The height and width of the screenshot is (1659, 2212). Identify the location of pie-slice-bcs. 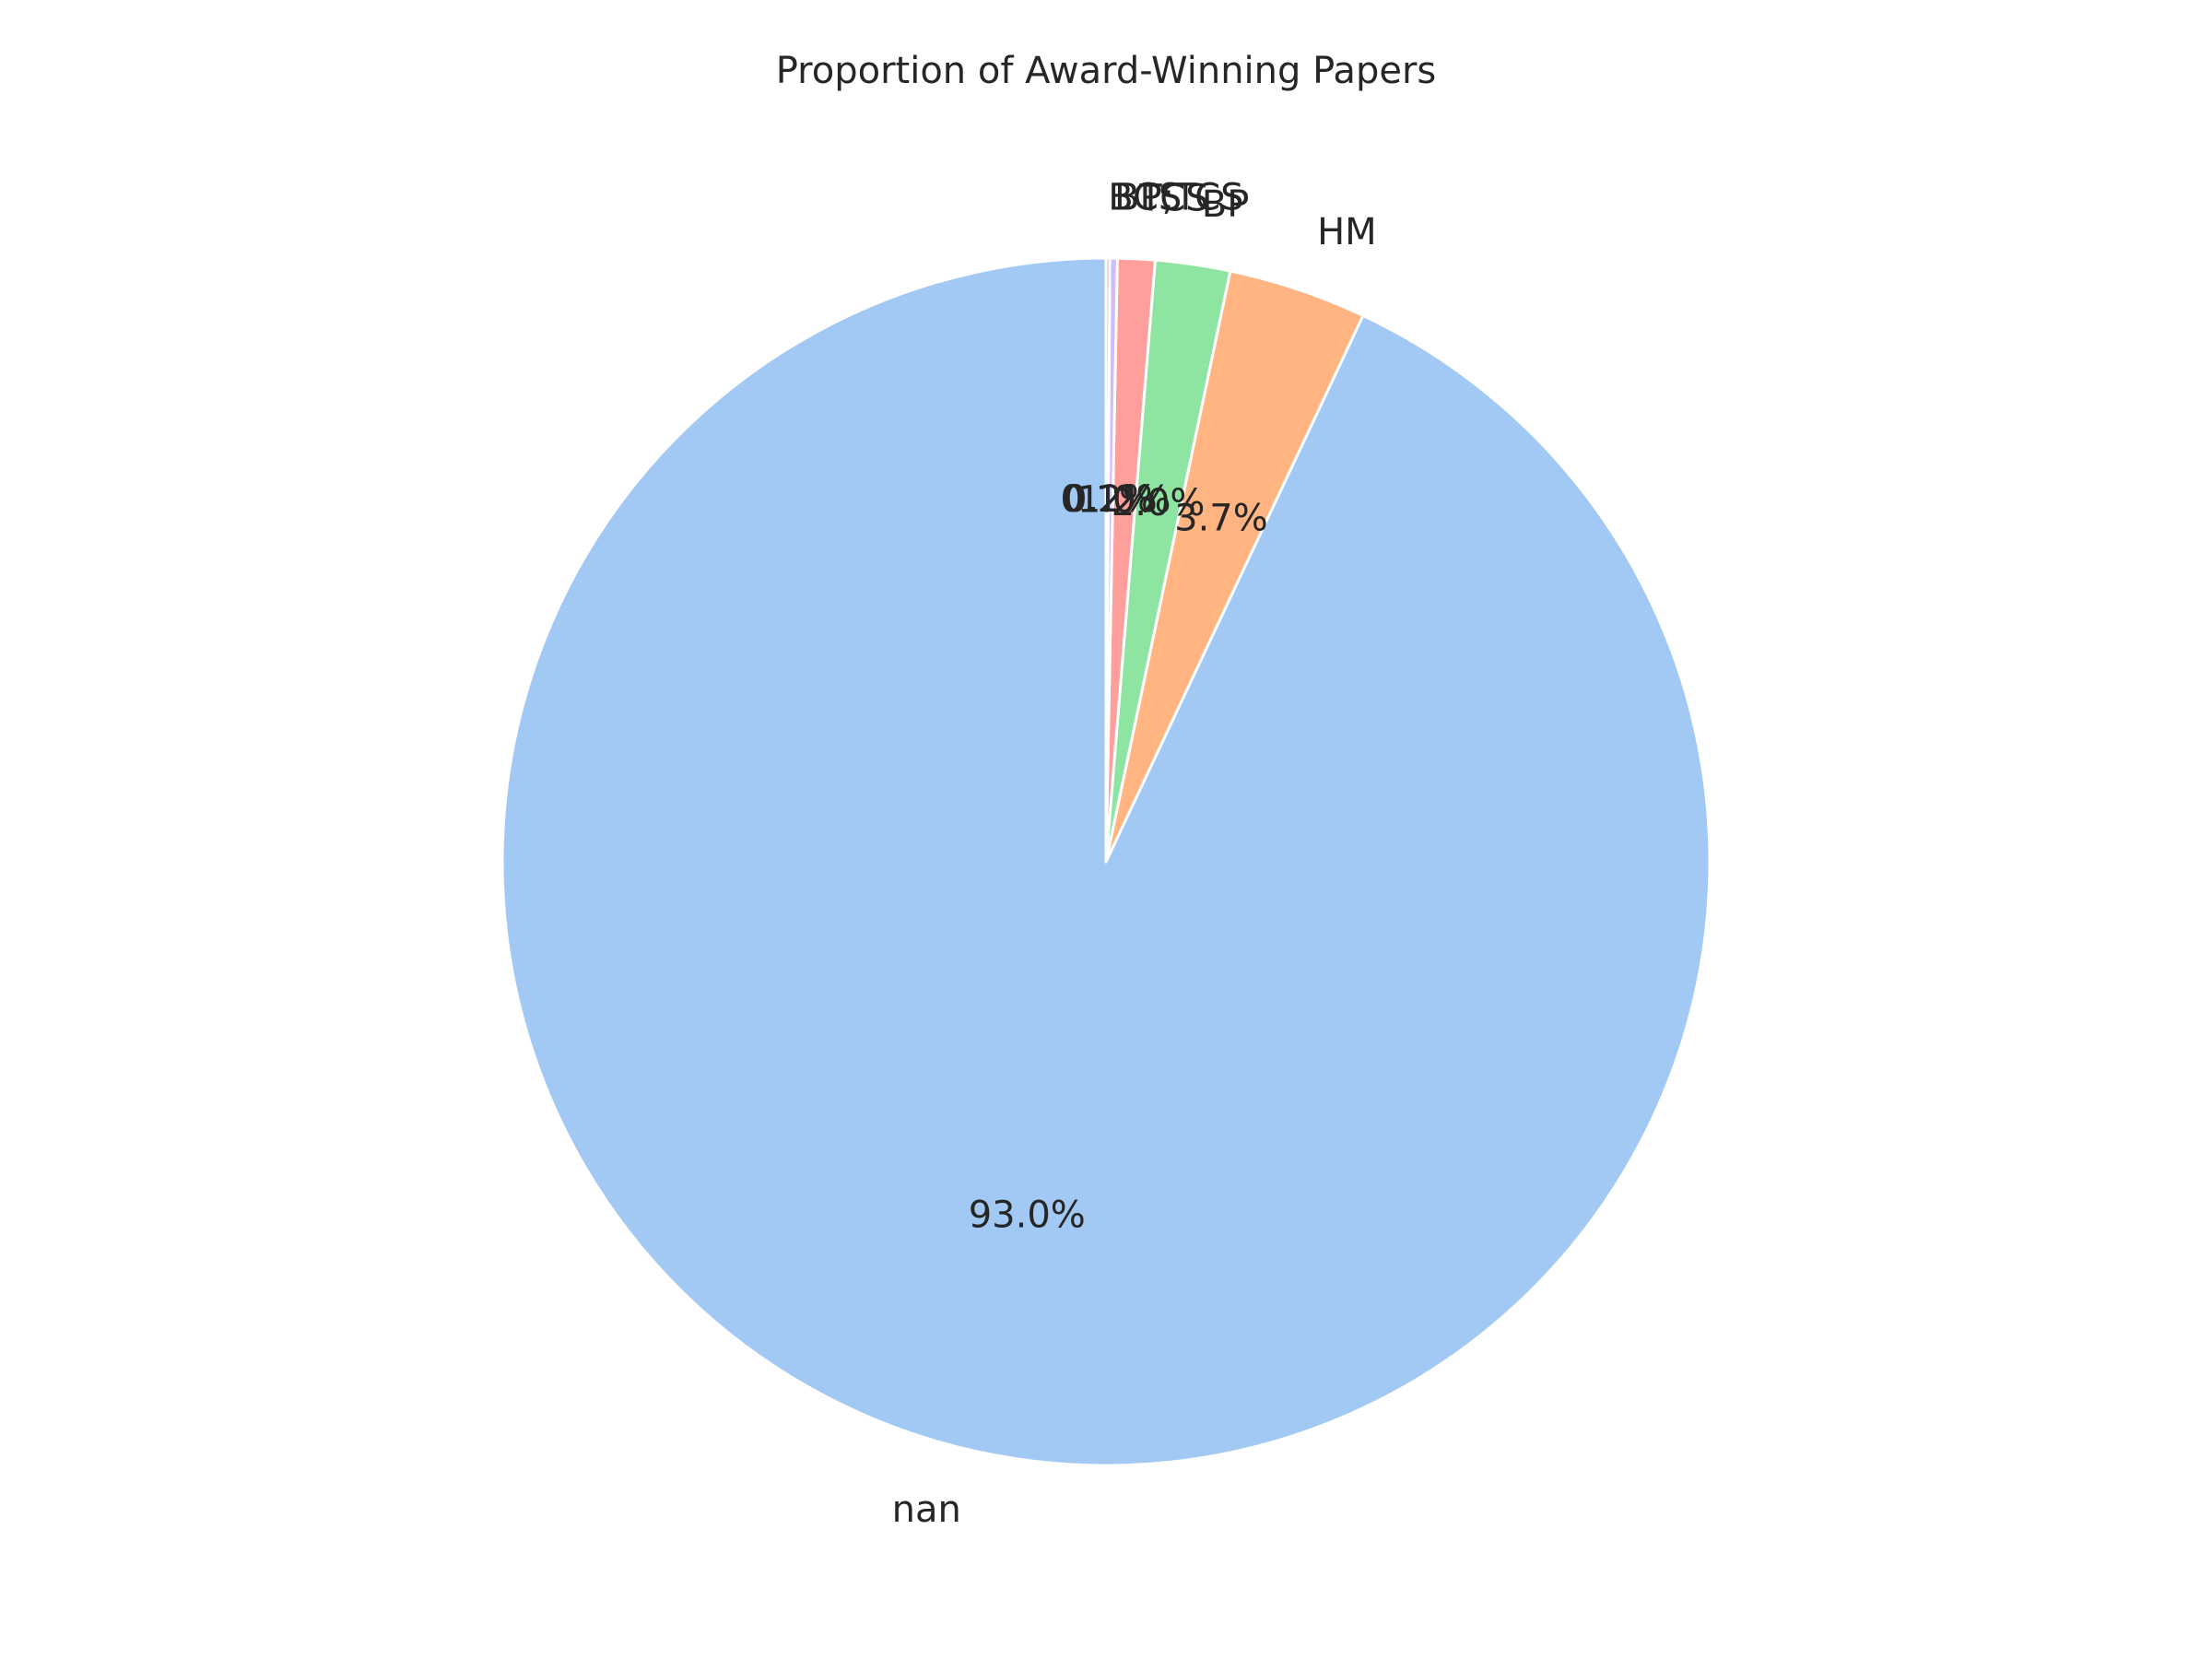
(1108, 560).